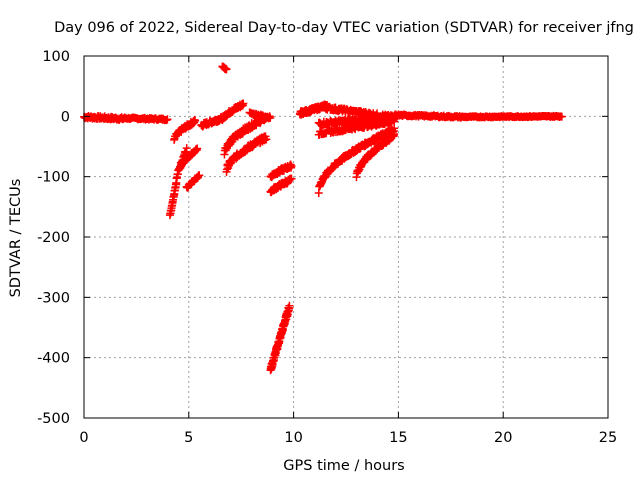  I want to click on y-tick-label: -100, so click(53, 178).